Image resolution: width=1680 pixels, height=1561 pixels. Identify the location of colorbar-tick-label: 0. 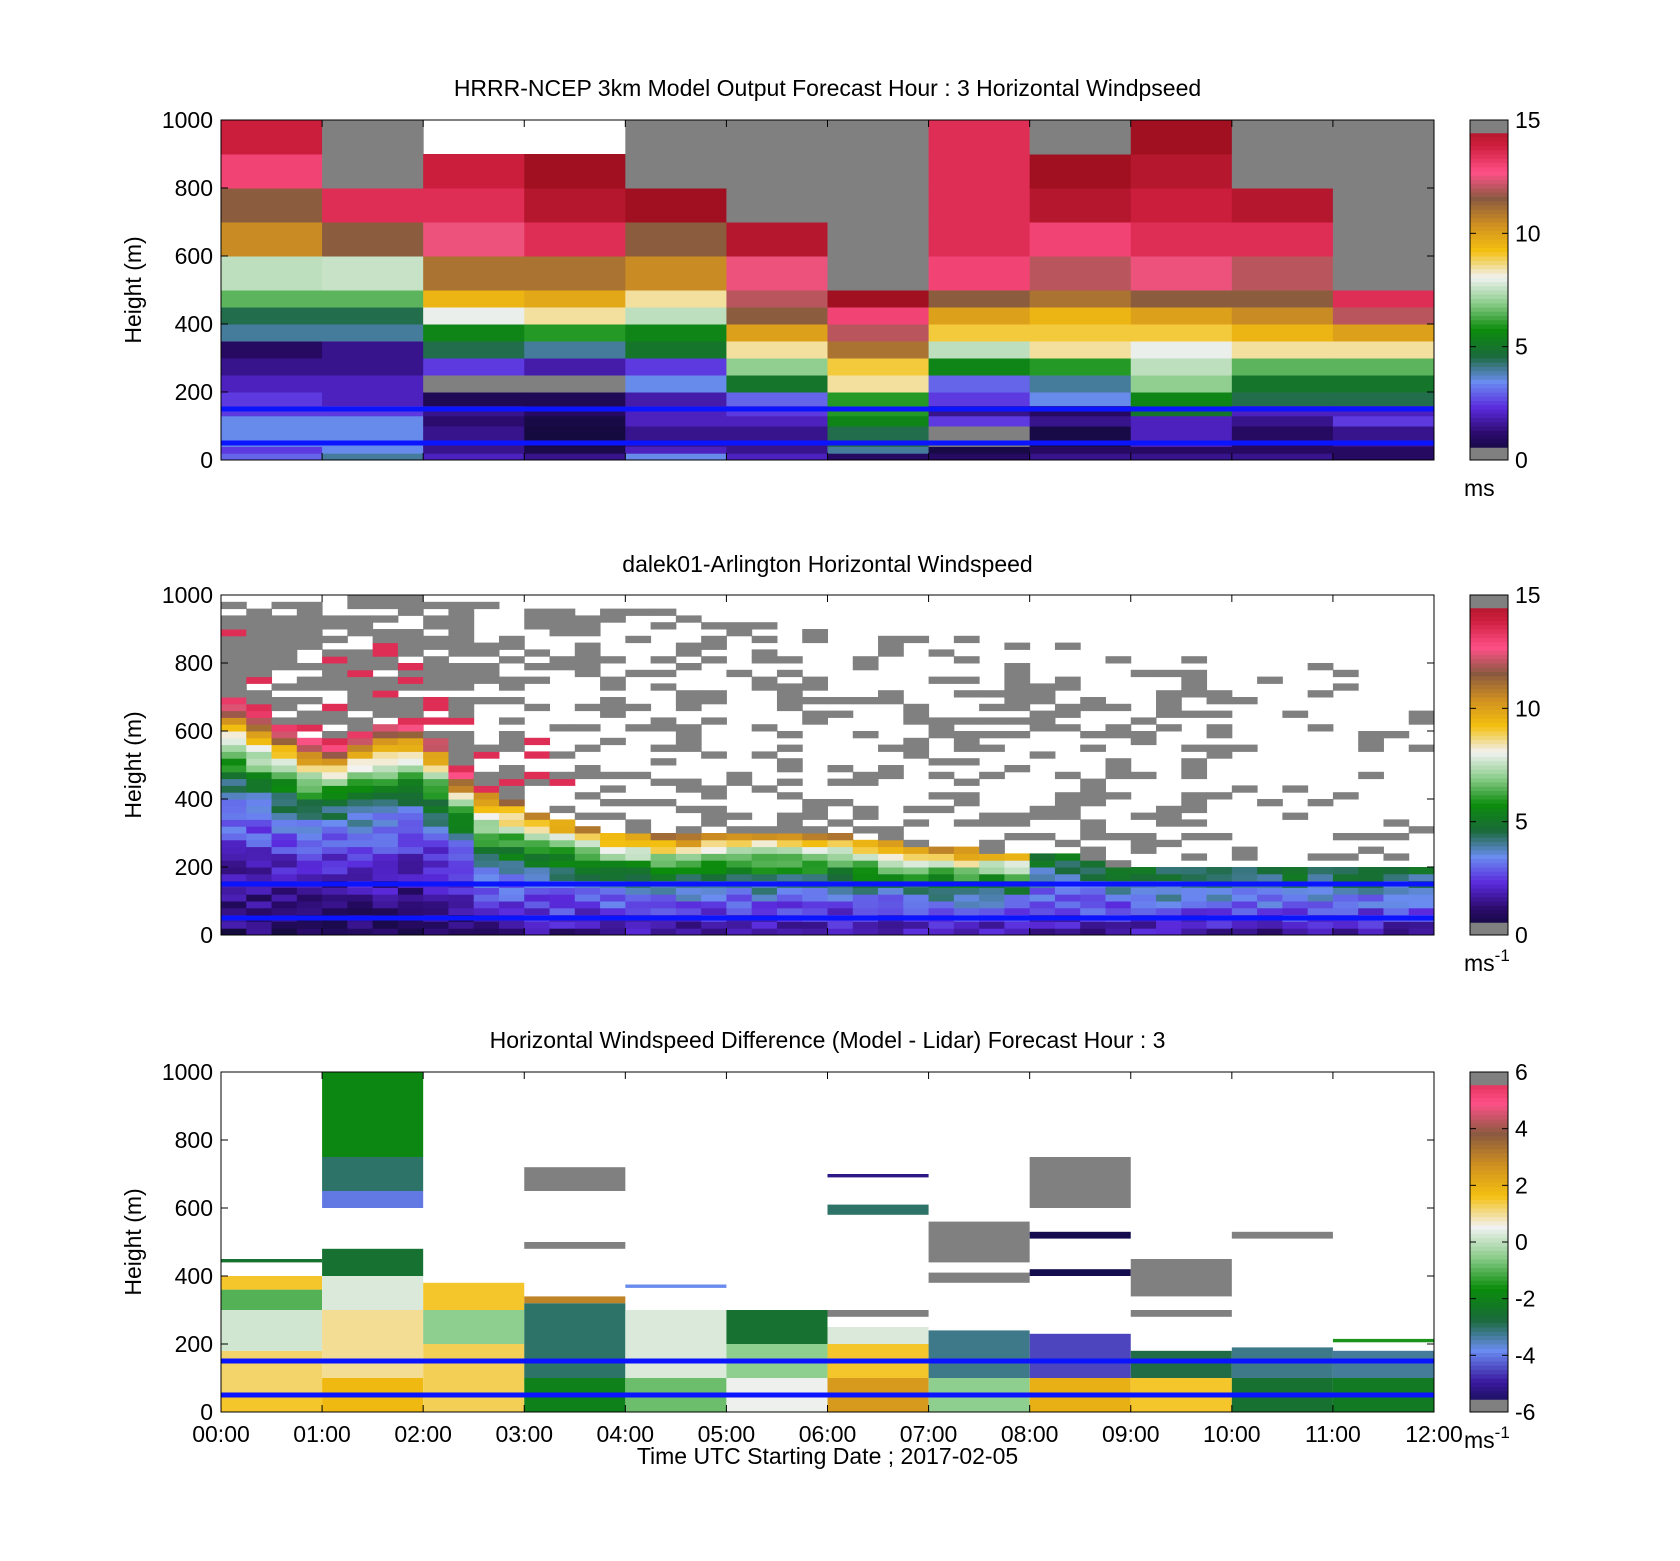
(1521, 460).